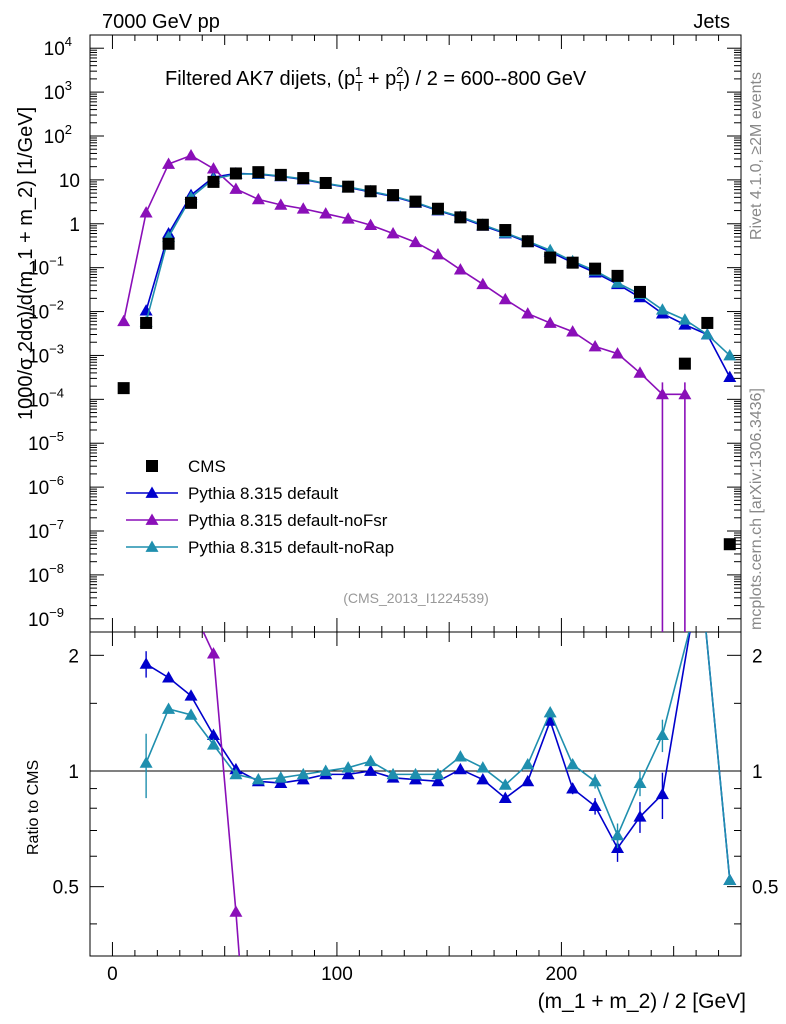  What do you see at coordinates (288, 520) in the screenshot?
I see `legend-label-2: Pythia 8.315 default-noFsr` at bounding box center [288, 520].